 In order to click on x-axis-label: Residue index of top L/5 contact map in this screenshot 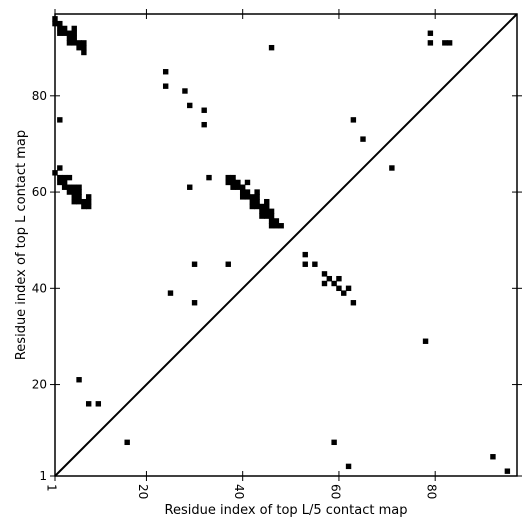, I will do `click(286, 510)`.